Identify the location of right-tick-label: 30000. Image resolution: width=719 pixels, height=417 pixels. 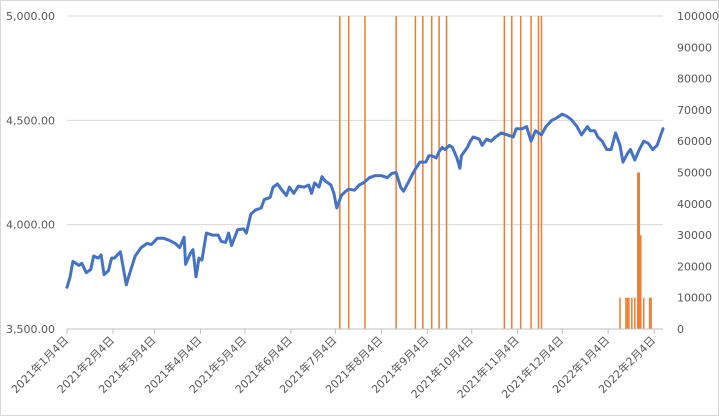
(694, 235).